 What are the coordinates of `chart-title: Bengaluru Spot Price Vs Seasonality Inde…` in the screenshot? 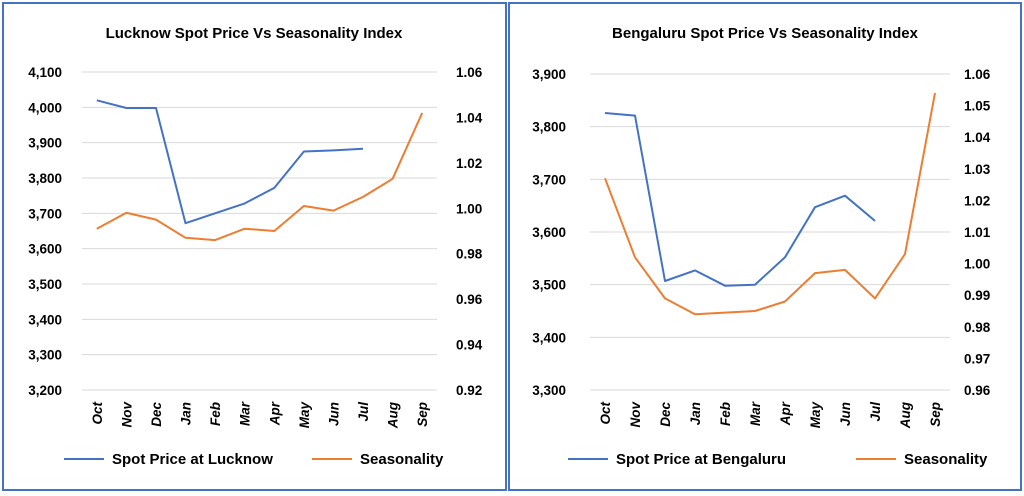 It's located at (765, 33).